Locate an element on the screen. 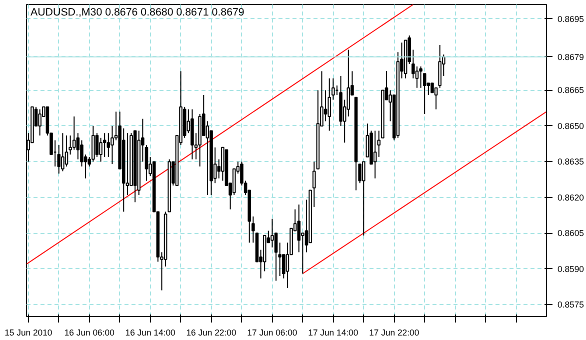  y-tick-label: 0.8590 is located at coordinates (571, 269).